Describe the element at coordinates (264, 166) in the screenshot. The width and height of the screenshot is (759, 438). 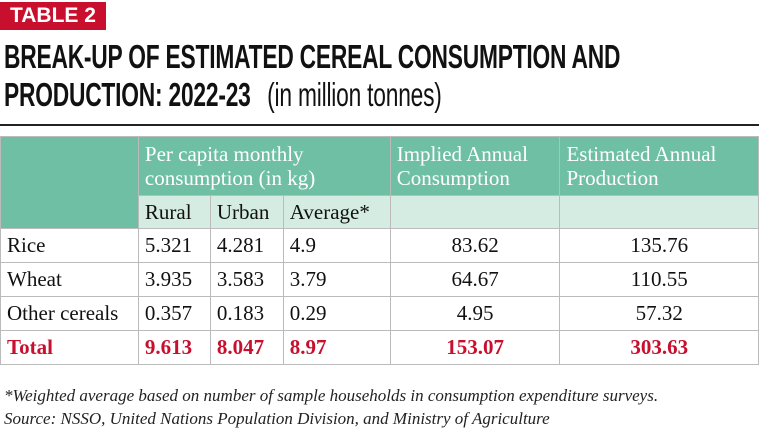
I see `header-cell: Per capita monthly consumption (in kg)` at that location.